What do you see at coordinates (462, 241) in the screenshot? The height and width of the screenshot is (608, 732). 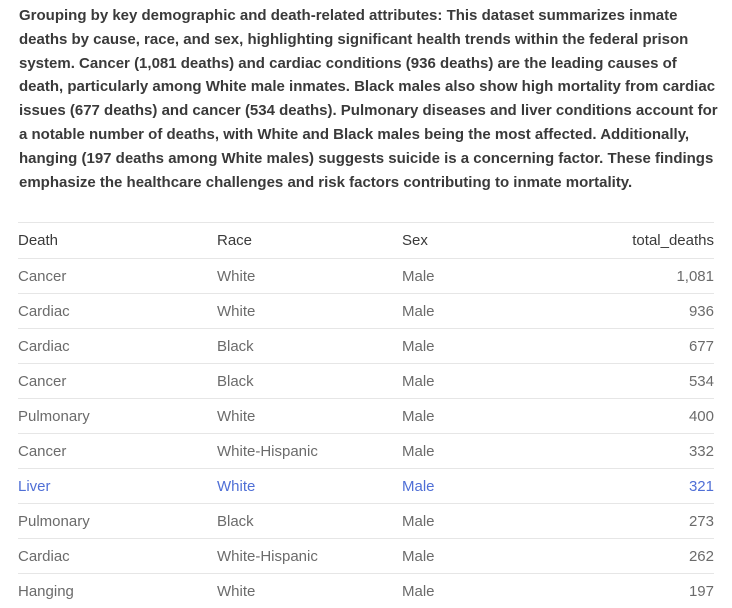 I see `column-header-sex: Sex` at bounding box center [462, 241].